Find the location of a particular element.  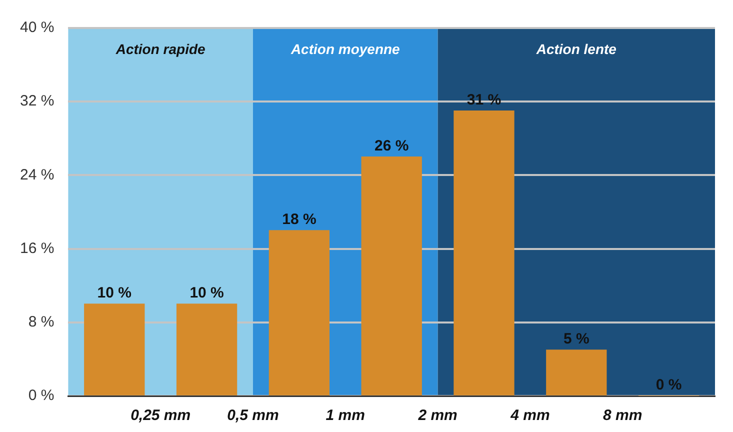

data-label: 26 % is located at coordinates (391, 145).